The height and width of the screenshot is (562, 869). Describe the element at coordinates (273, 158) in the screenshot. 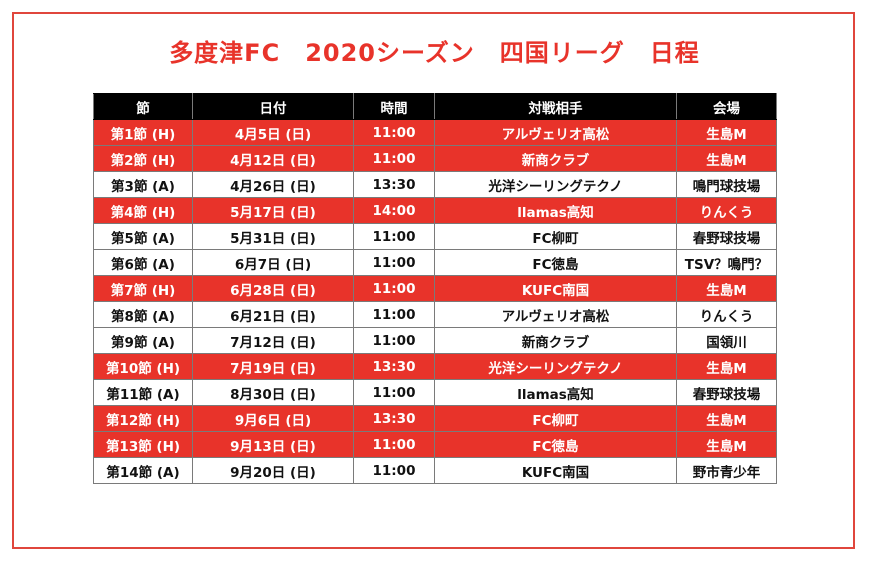

I see `cell-date: 4月12日 (日)` at that location.